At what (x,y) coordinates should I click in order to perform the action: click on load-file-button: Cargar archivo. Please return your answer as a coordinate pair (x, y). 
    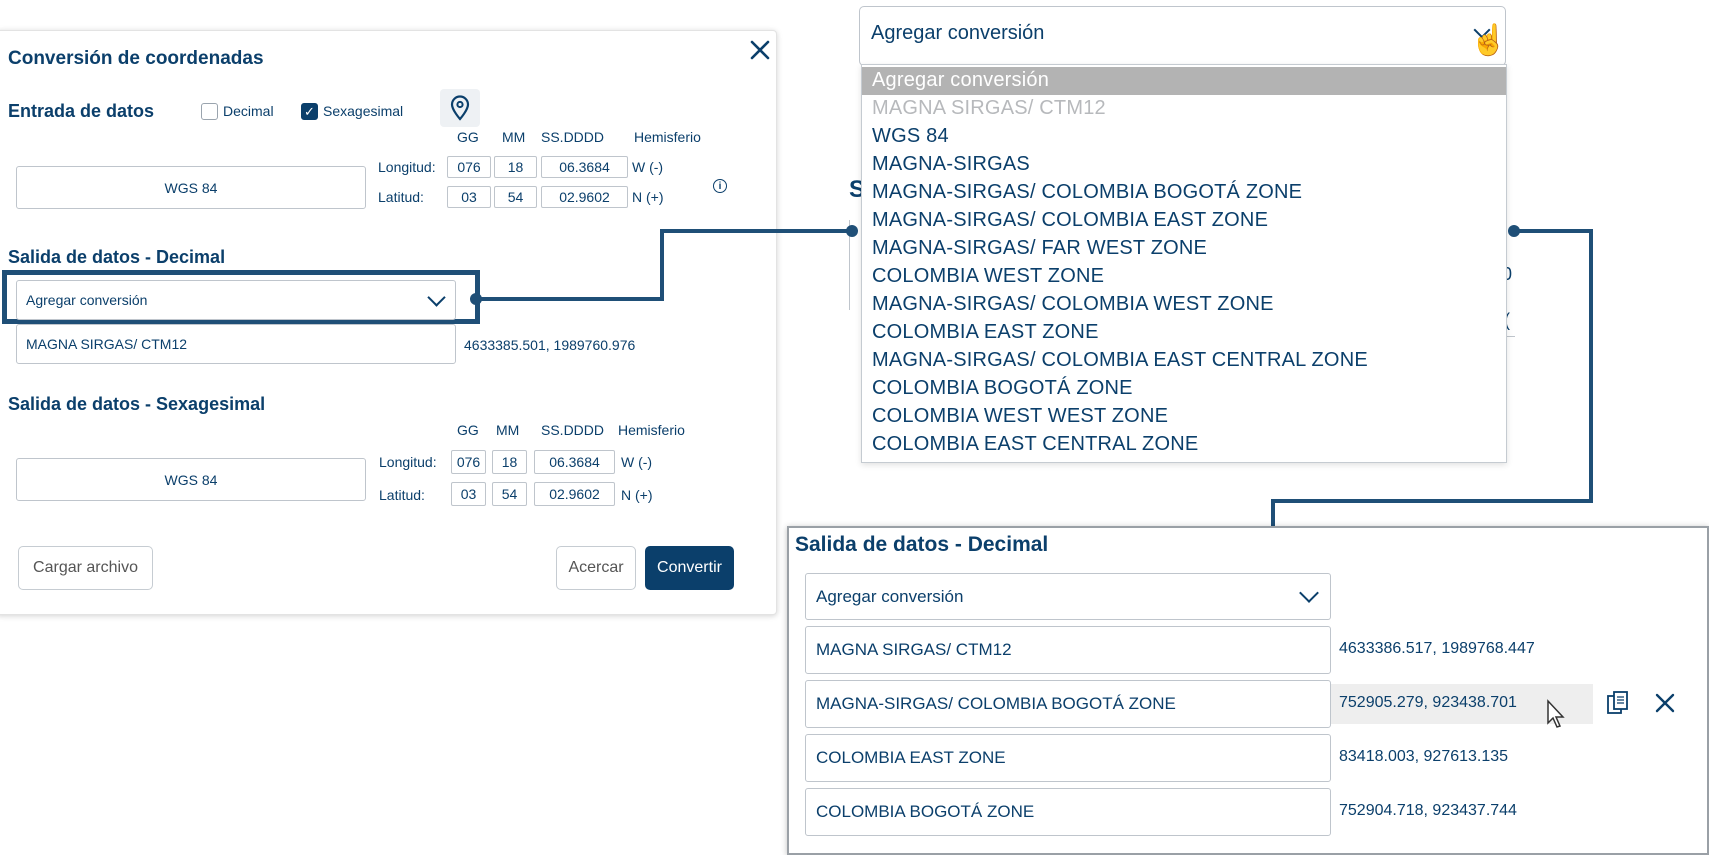
    Looking at the image, I should click on (85, 568).